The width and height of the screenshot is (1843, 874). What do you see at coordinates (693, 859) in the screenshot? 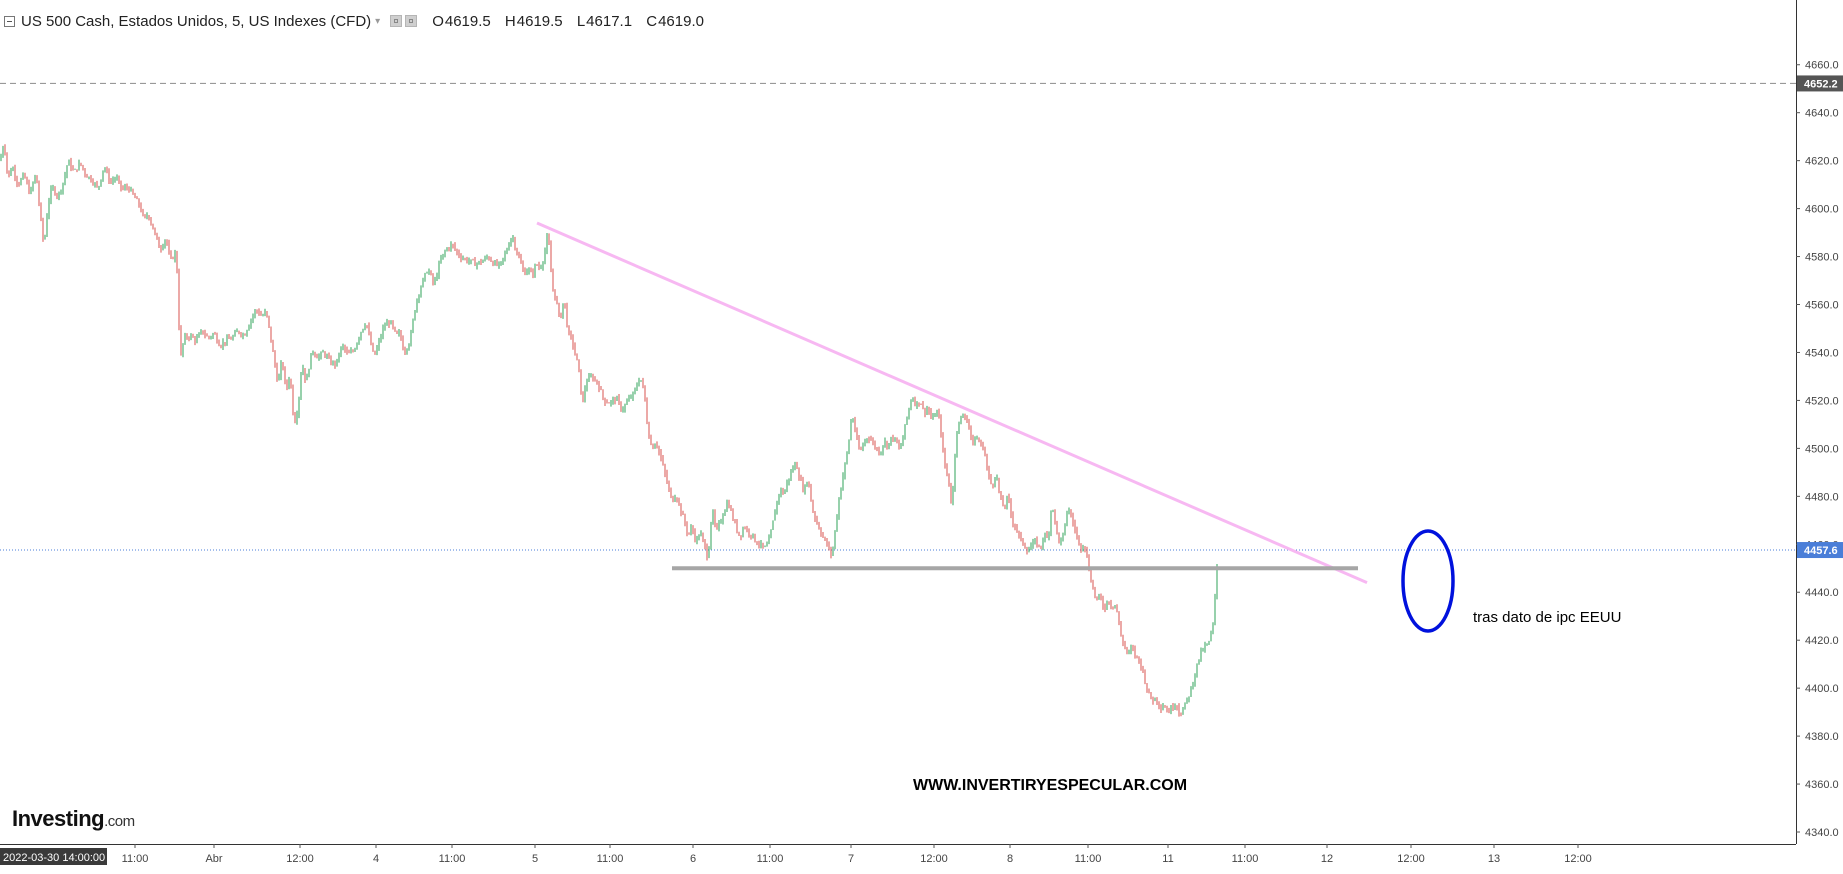
I see `x-tick-label: 6` at bounding box center [693, 859].